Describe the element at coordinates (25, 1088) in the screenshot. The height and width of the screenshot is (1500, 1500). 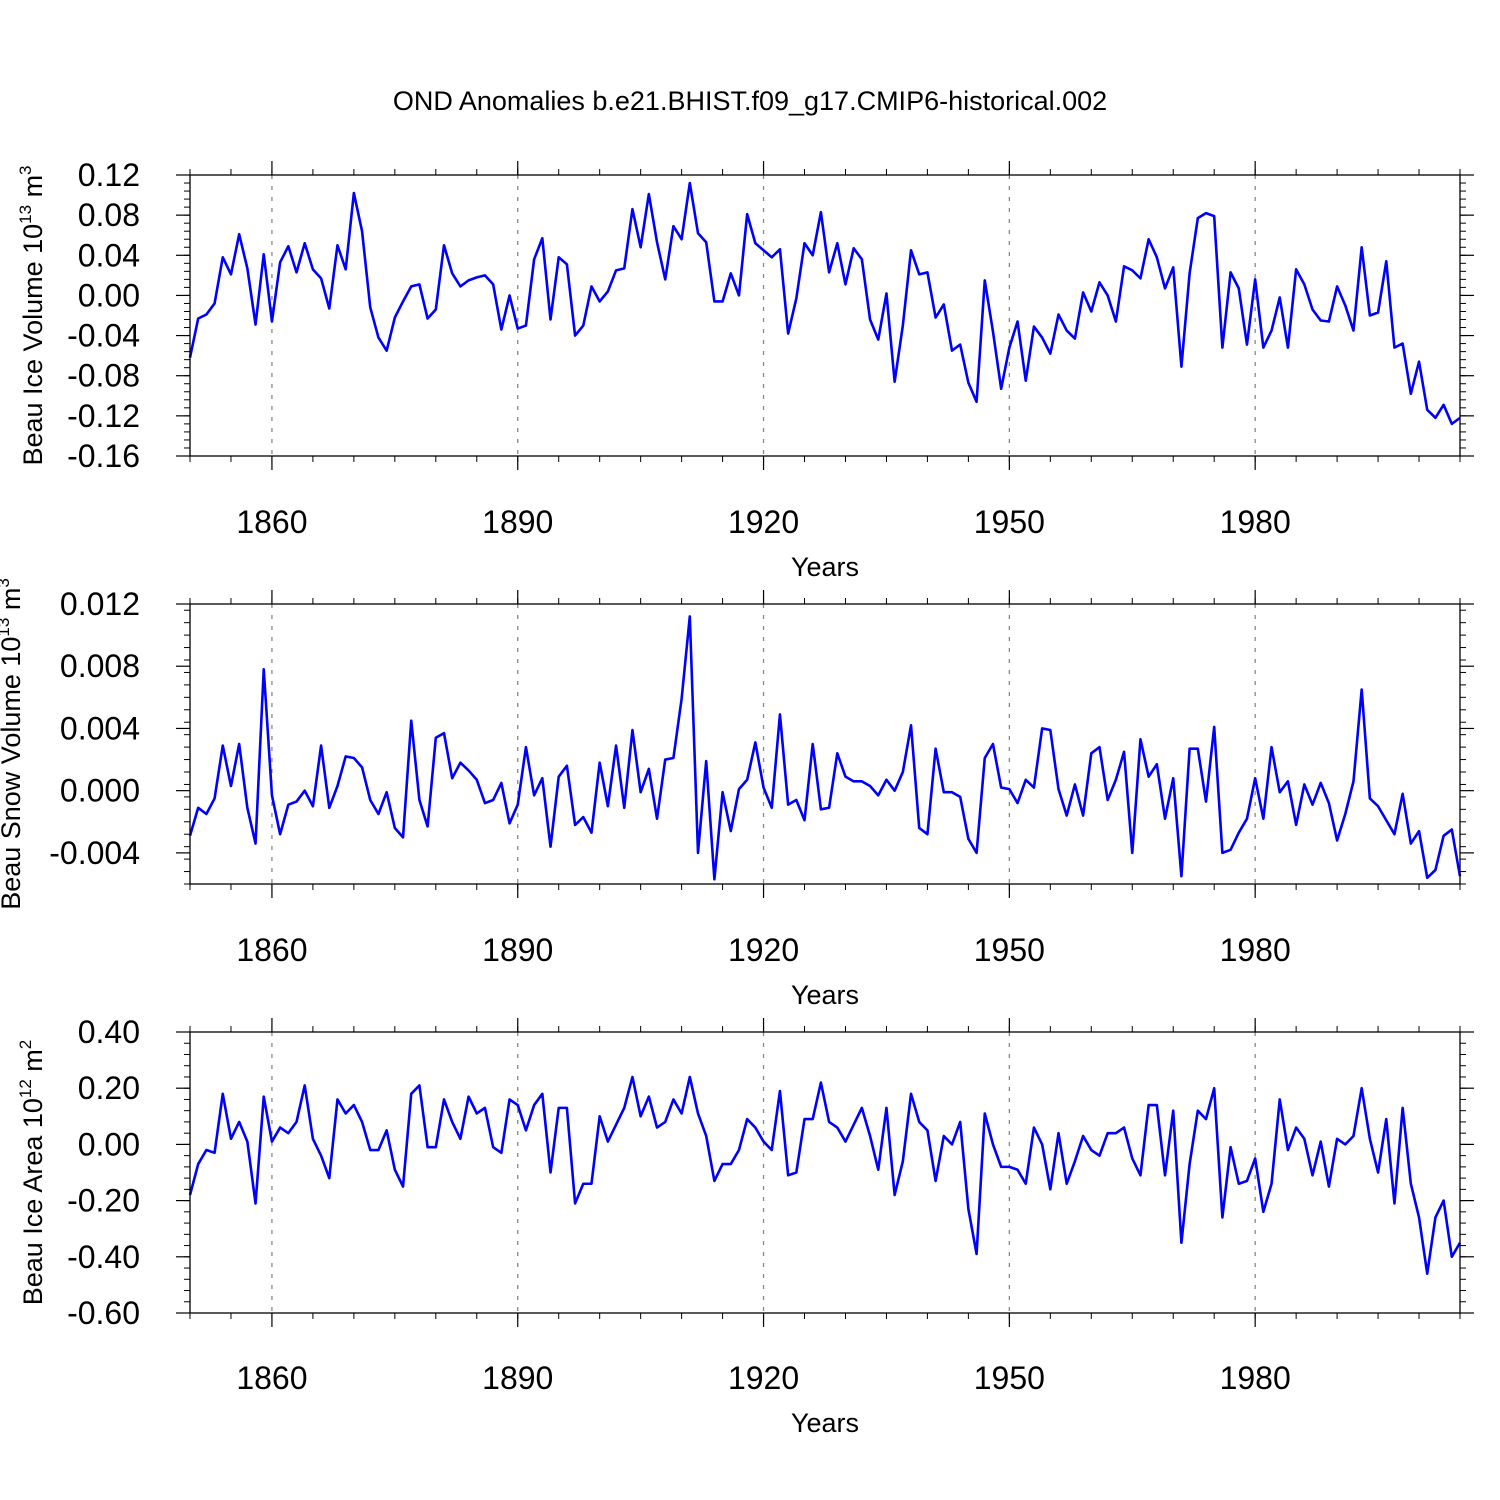
I see `y-axis-title-exponent: 12` at that location.